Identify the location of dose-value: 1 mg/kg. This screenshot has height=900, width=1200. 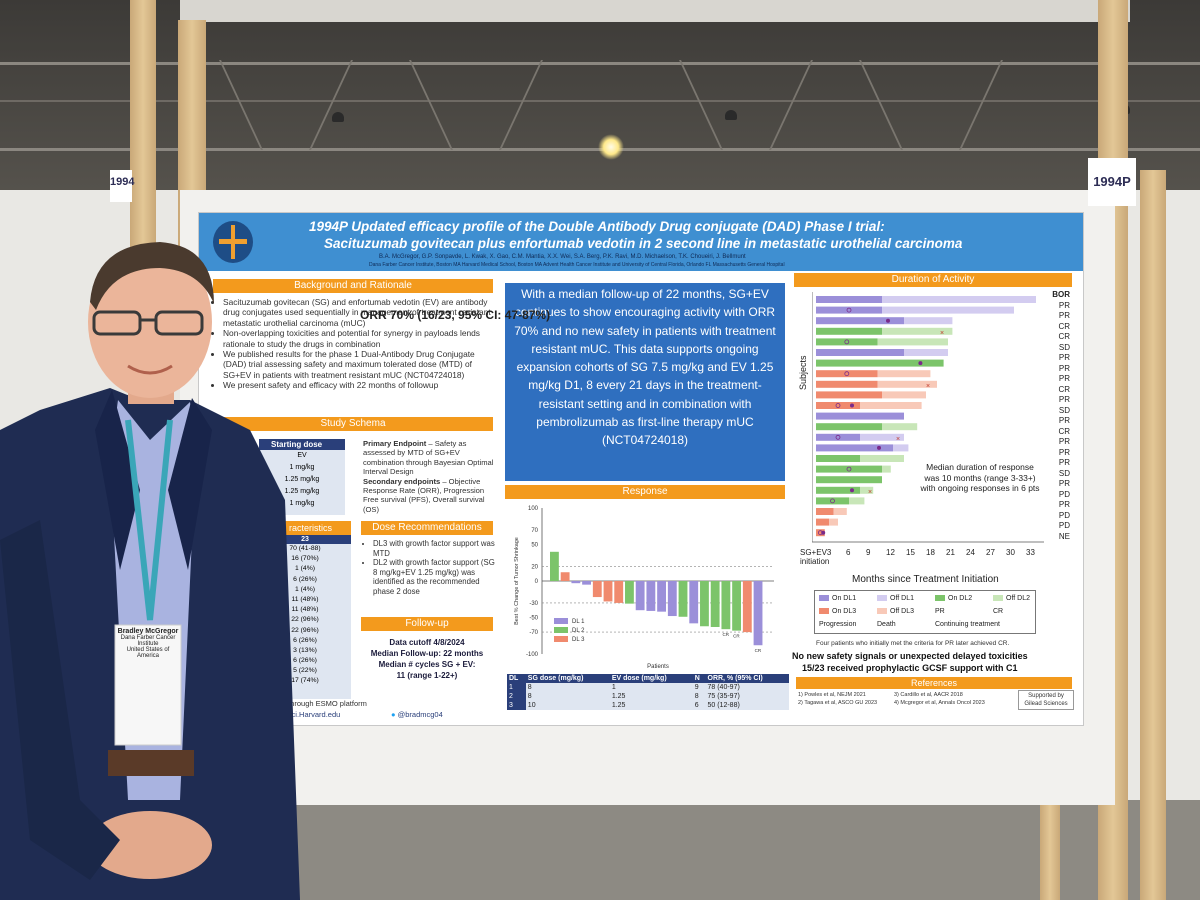
(302, 503).